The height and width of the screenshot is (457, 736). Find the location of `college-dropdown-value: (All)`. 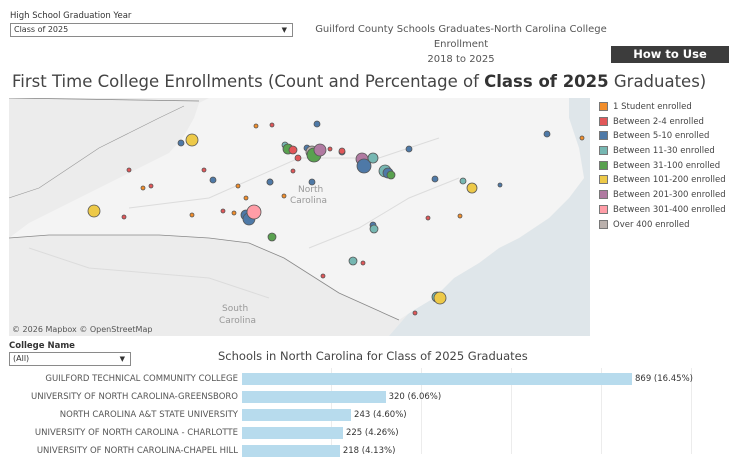

college-dropdown-value: (All) is located at coordinates (21, 358).